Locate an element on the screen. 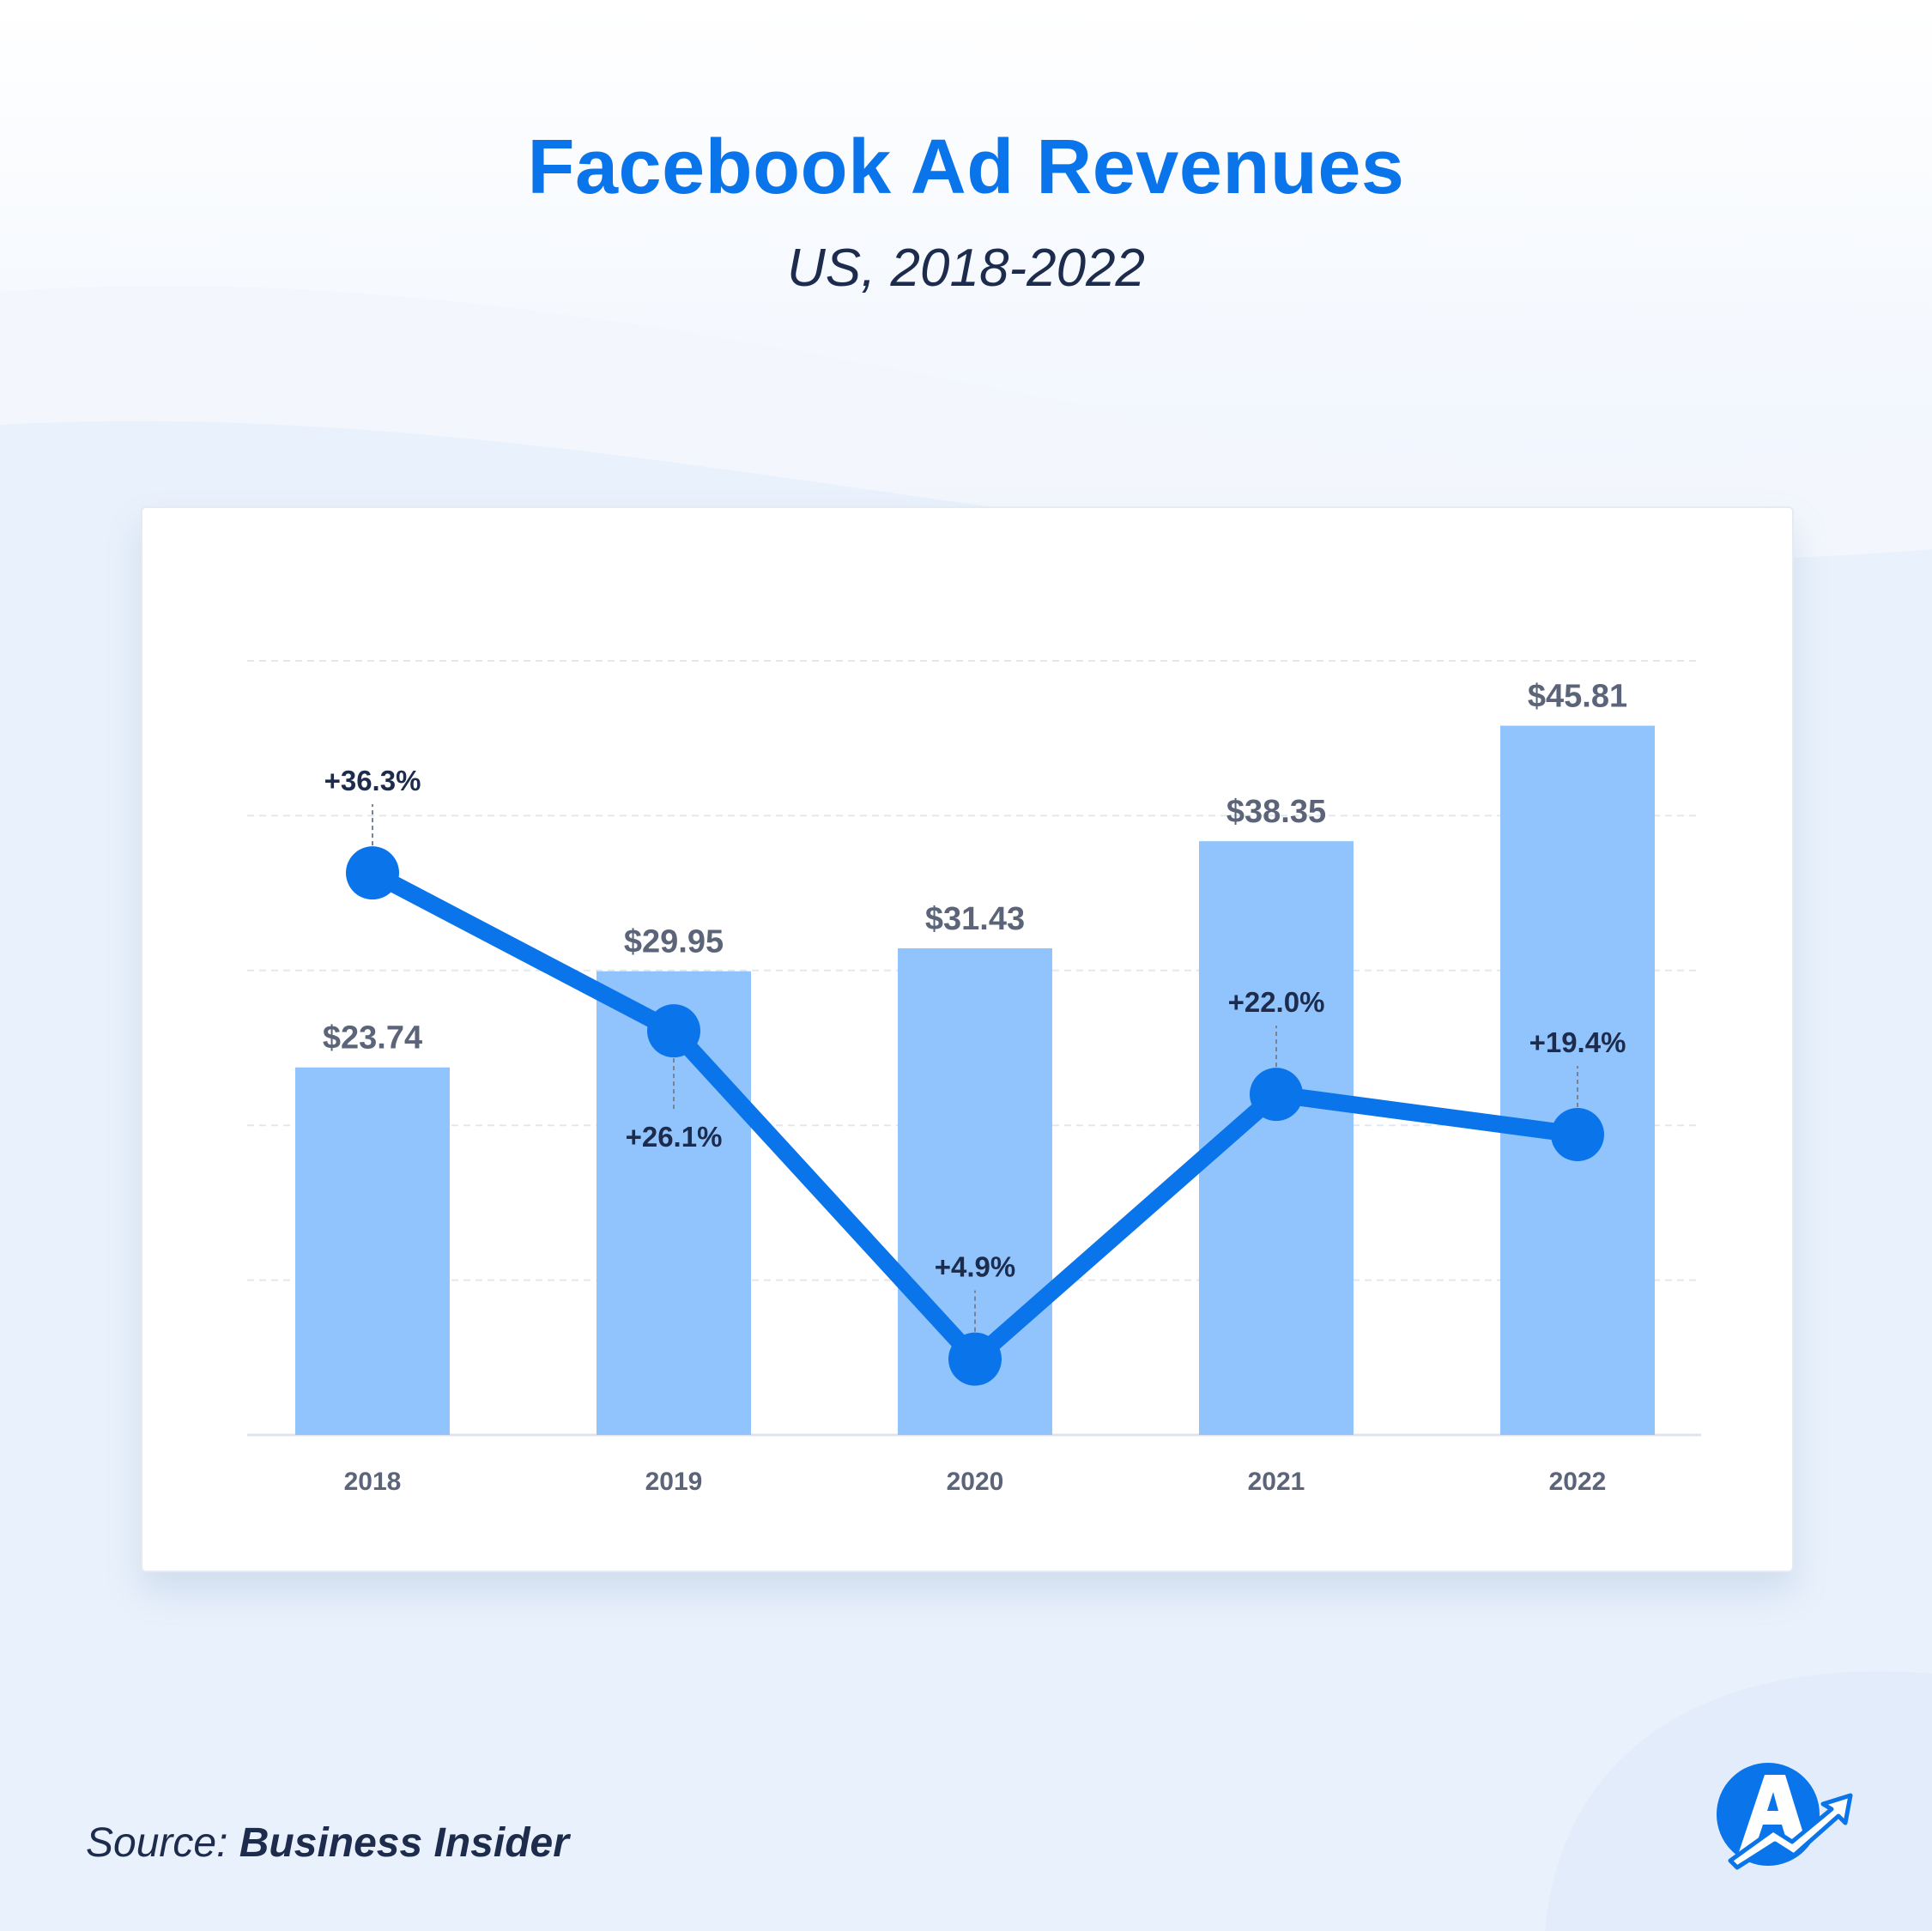 This screenshot has width=1932, height=1931. bar-value-label: $23.74 is located at coordinates (372, 1038).